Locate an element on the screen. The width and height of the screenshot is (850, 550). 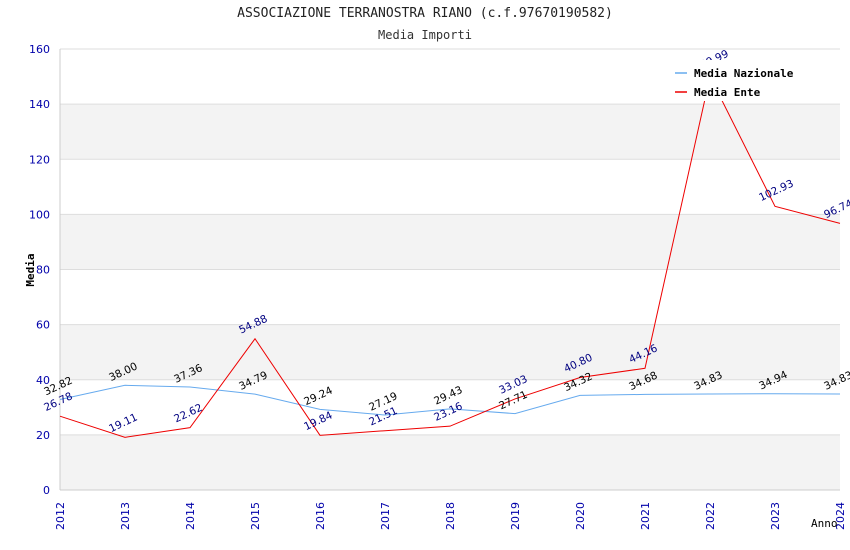
legend-box is located at coordinates (739, 80).